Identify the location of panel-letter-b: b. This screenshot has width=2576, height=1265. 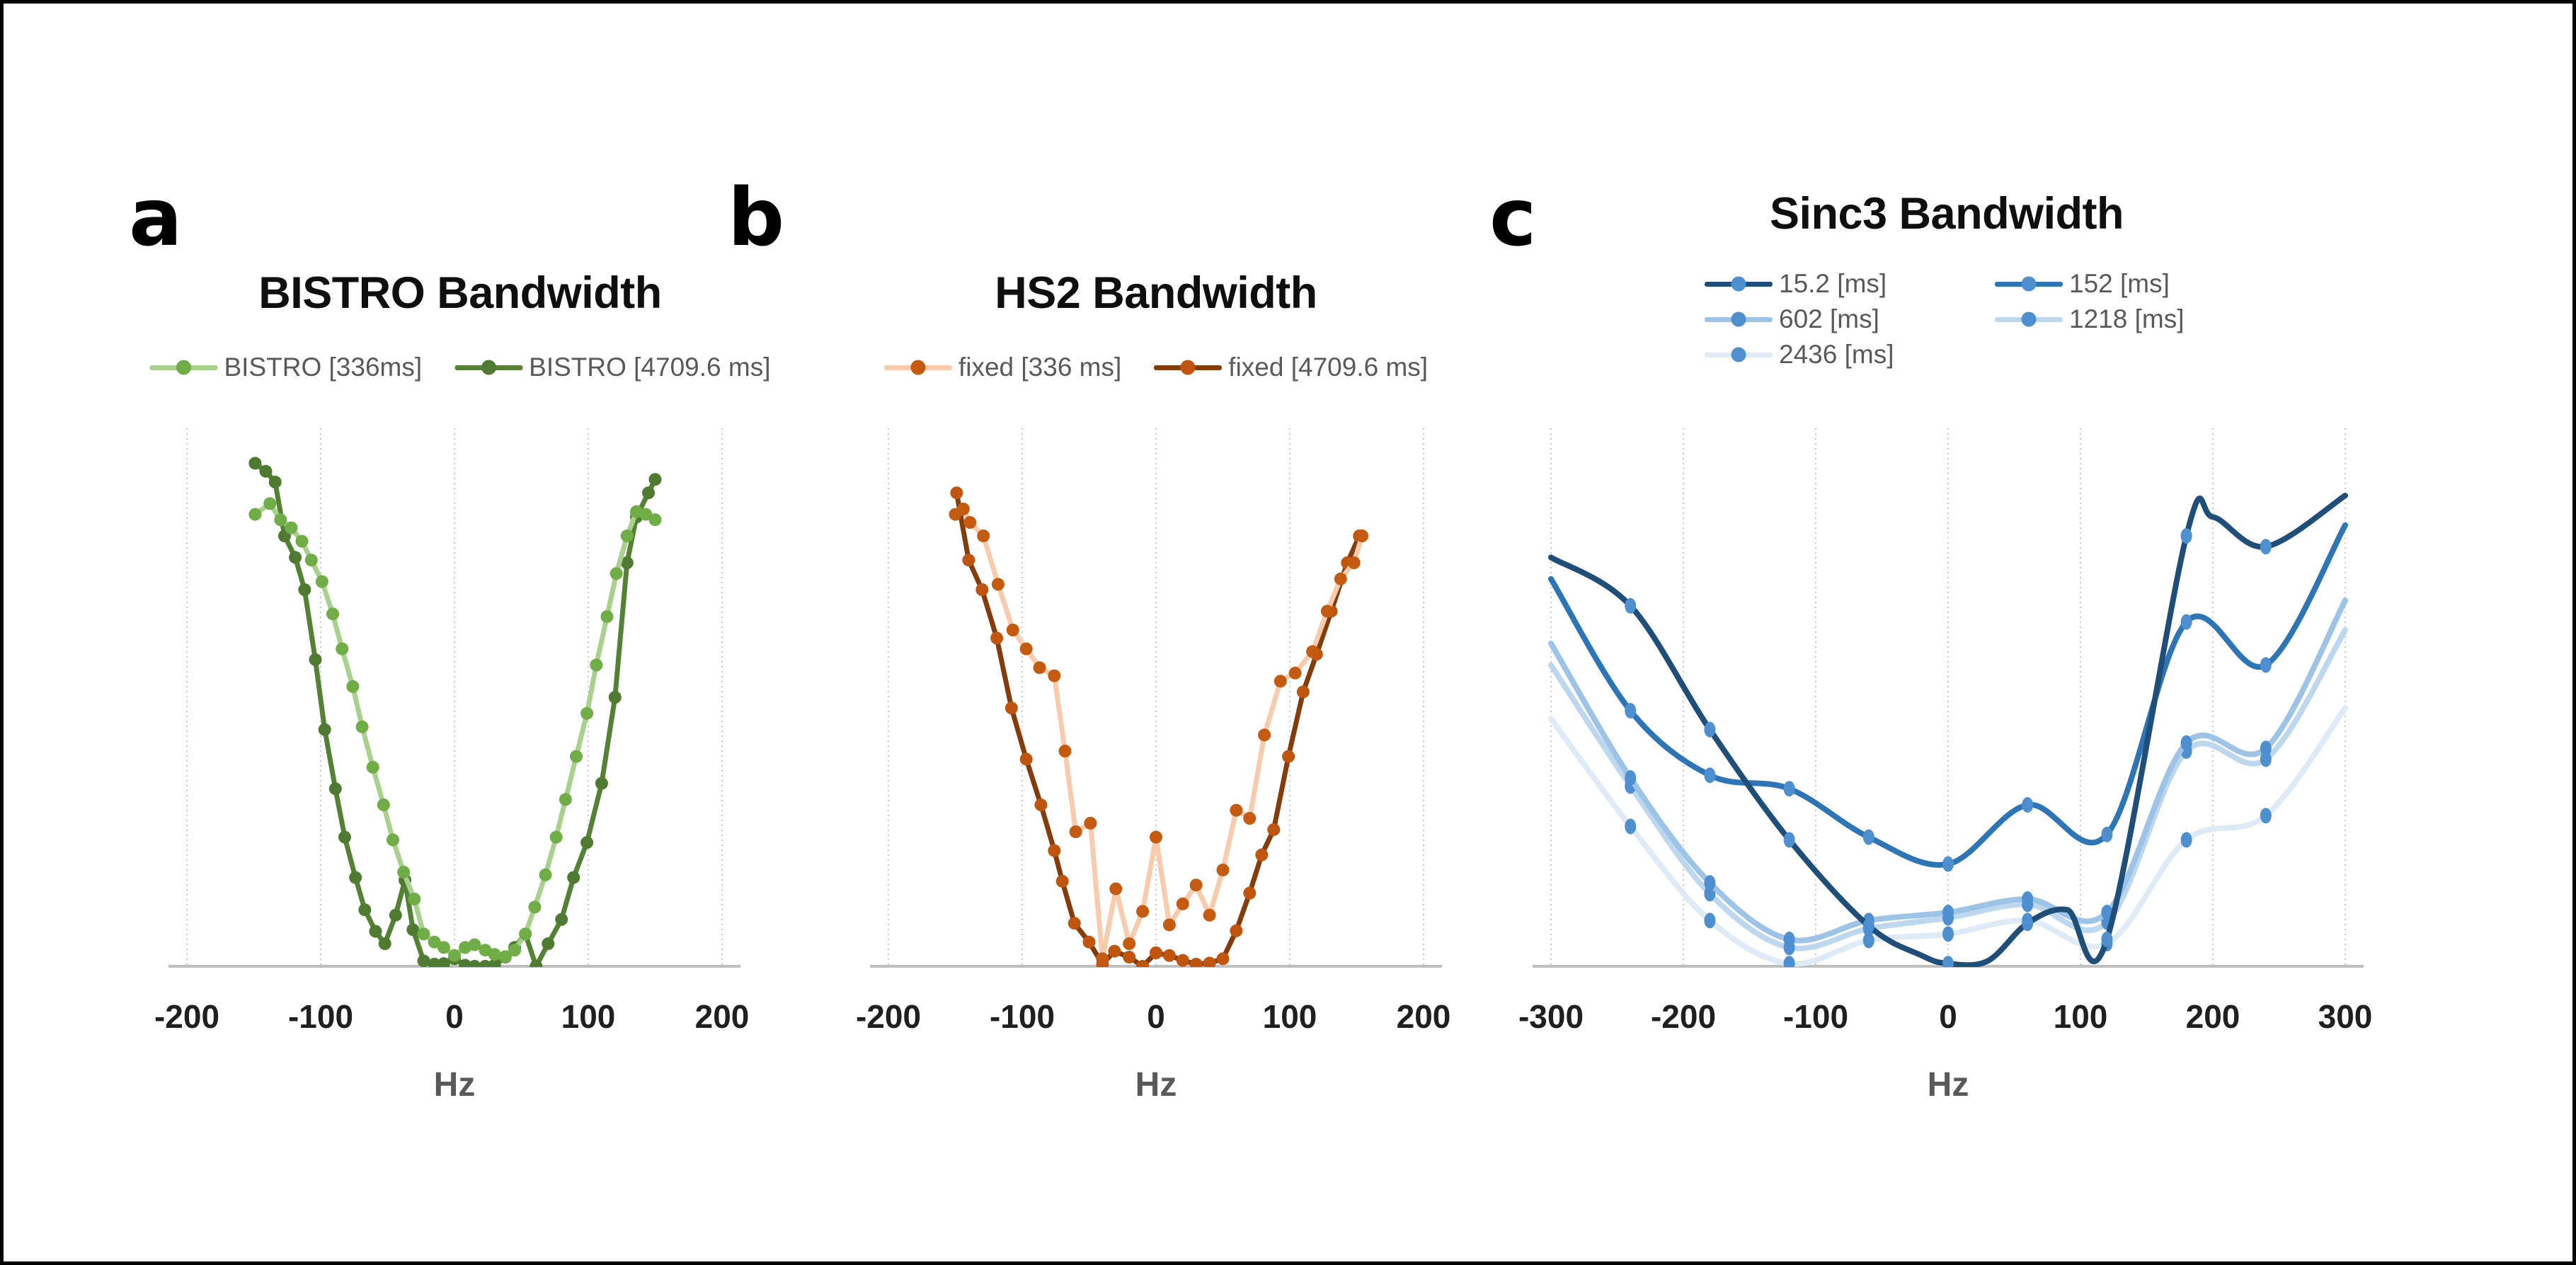
(756, 218).